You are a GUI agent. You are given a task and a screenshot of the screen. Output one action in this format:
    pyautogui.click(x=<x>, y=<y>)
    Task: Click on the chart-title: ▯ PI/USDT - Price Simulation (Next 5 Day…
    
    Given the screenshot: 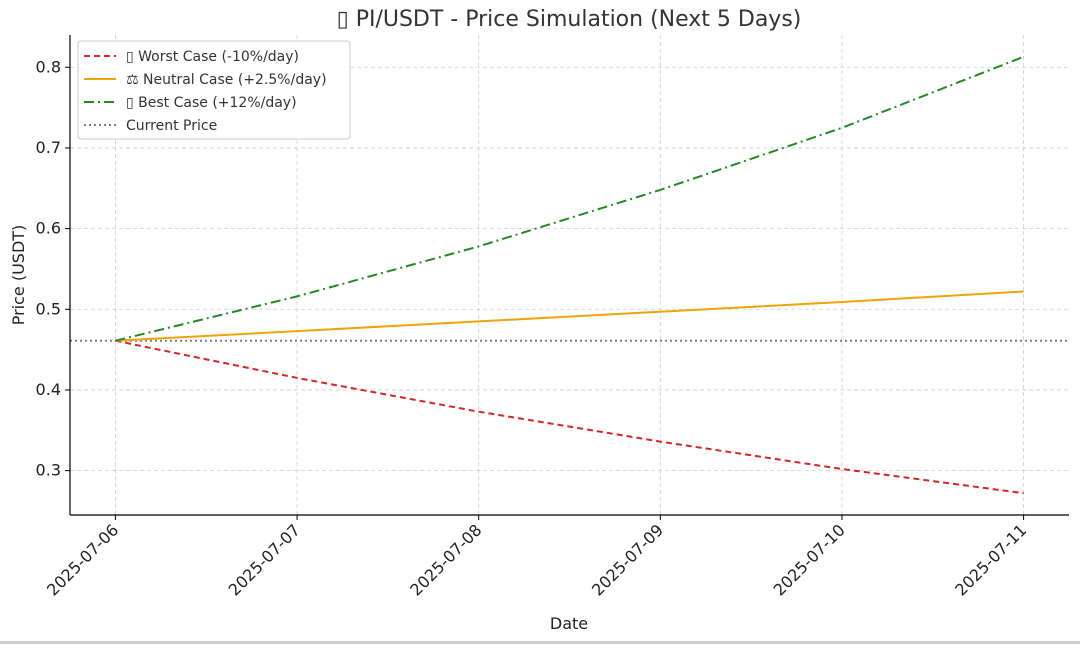 What is the action you would take?
    pyautogui.click(x=569, y=19)
    